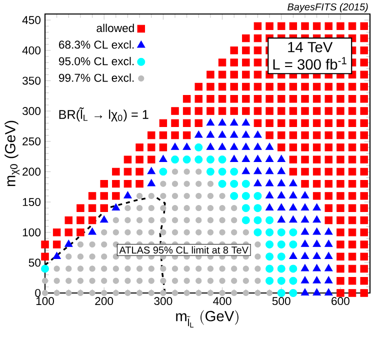 The height and width of the screenshot is (342, 390). Describe the element at coordinates (328, 7) in the screenshot. I see `text: BayesFITS (2015)` at that location.